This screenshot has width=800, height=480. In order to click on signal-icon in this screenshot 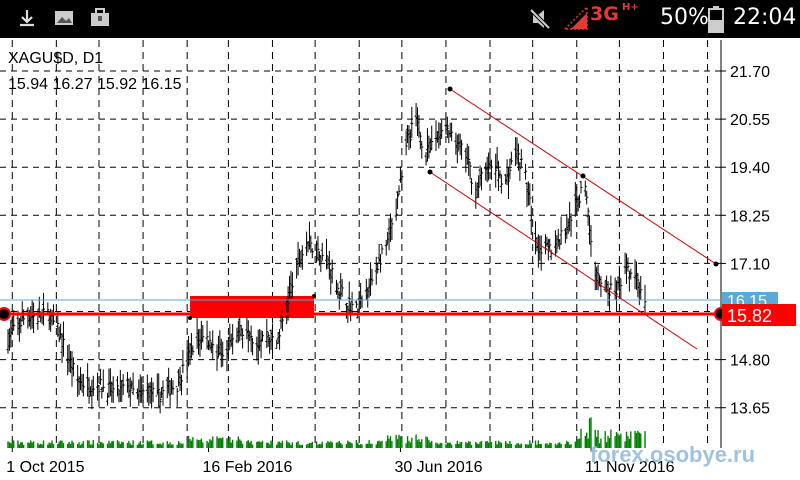, I will do `click(575, 17)`.